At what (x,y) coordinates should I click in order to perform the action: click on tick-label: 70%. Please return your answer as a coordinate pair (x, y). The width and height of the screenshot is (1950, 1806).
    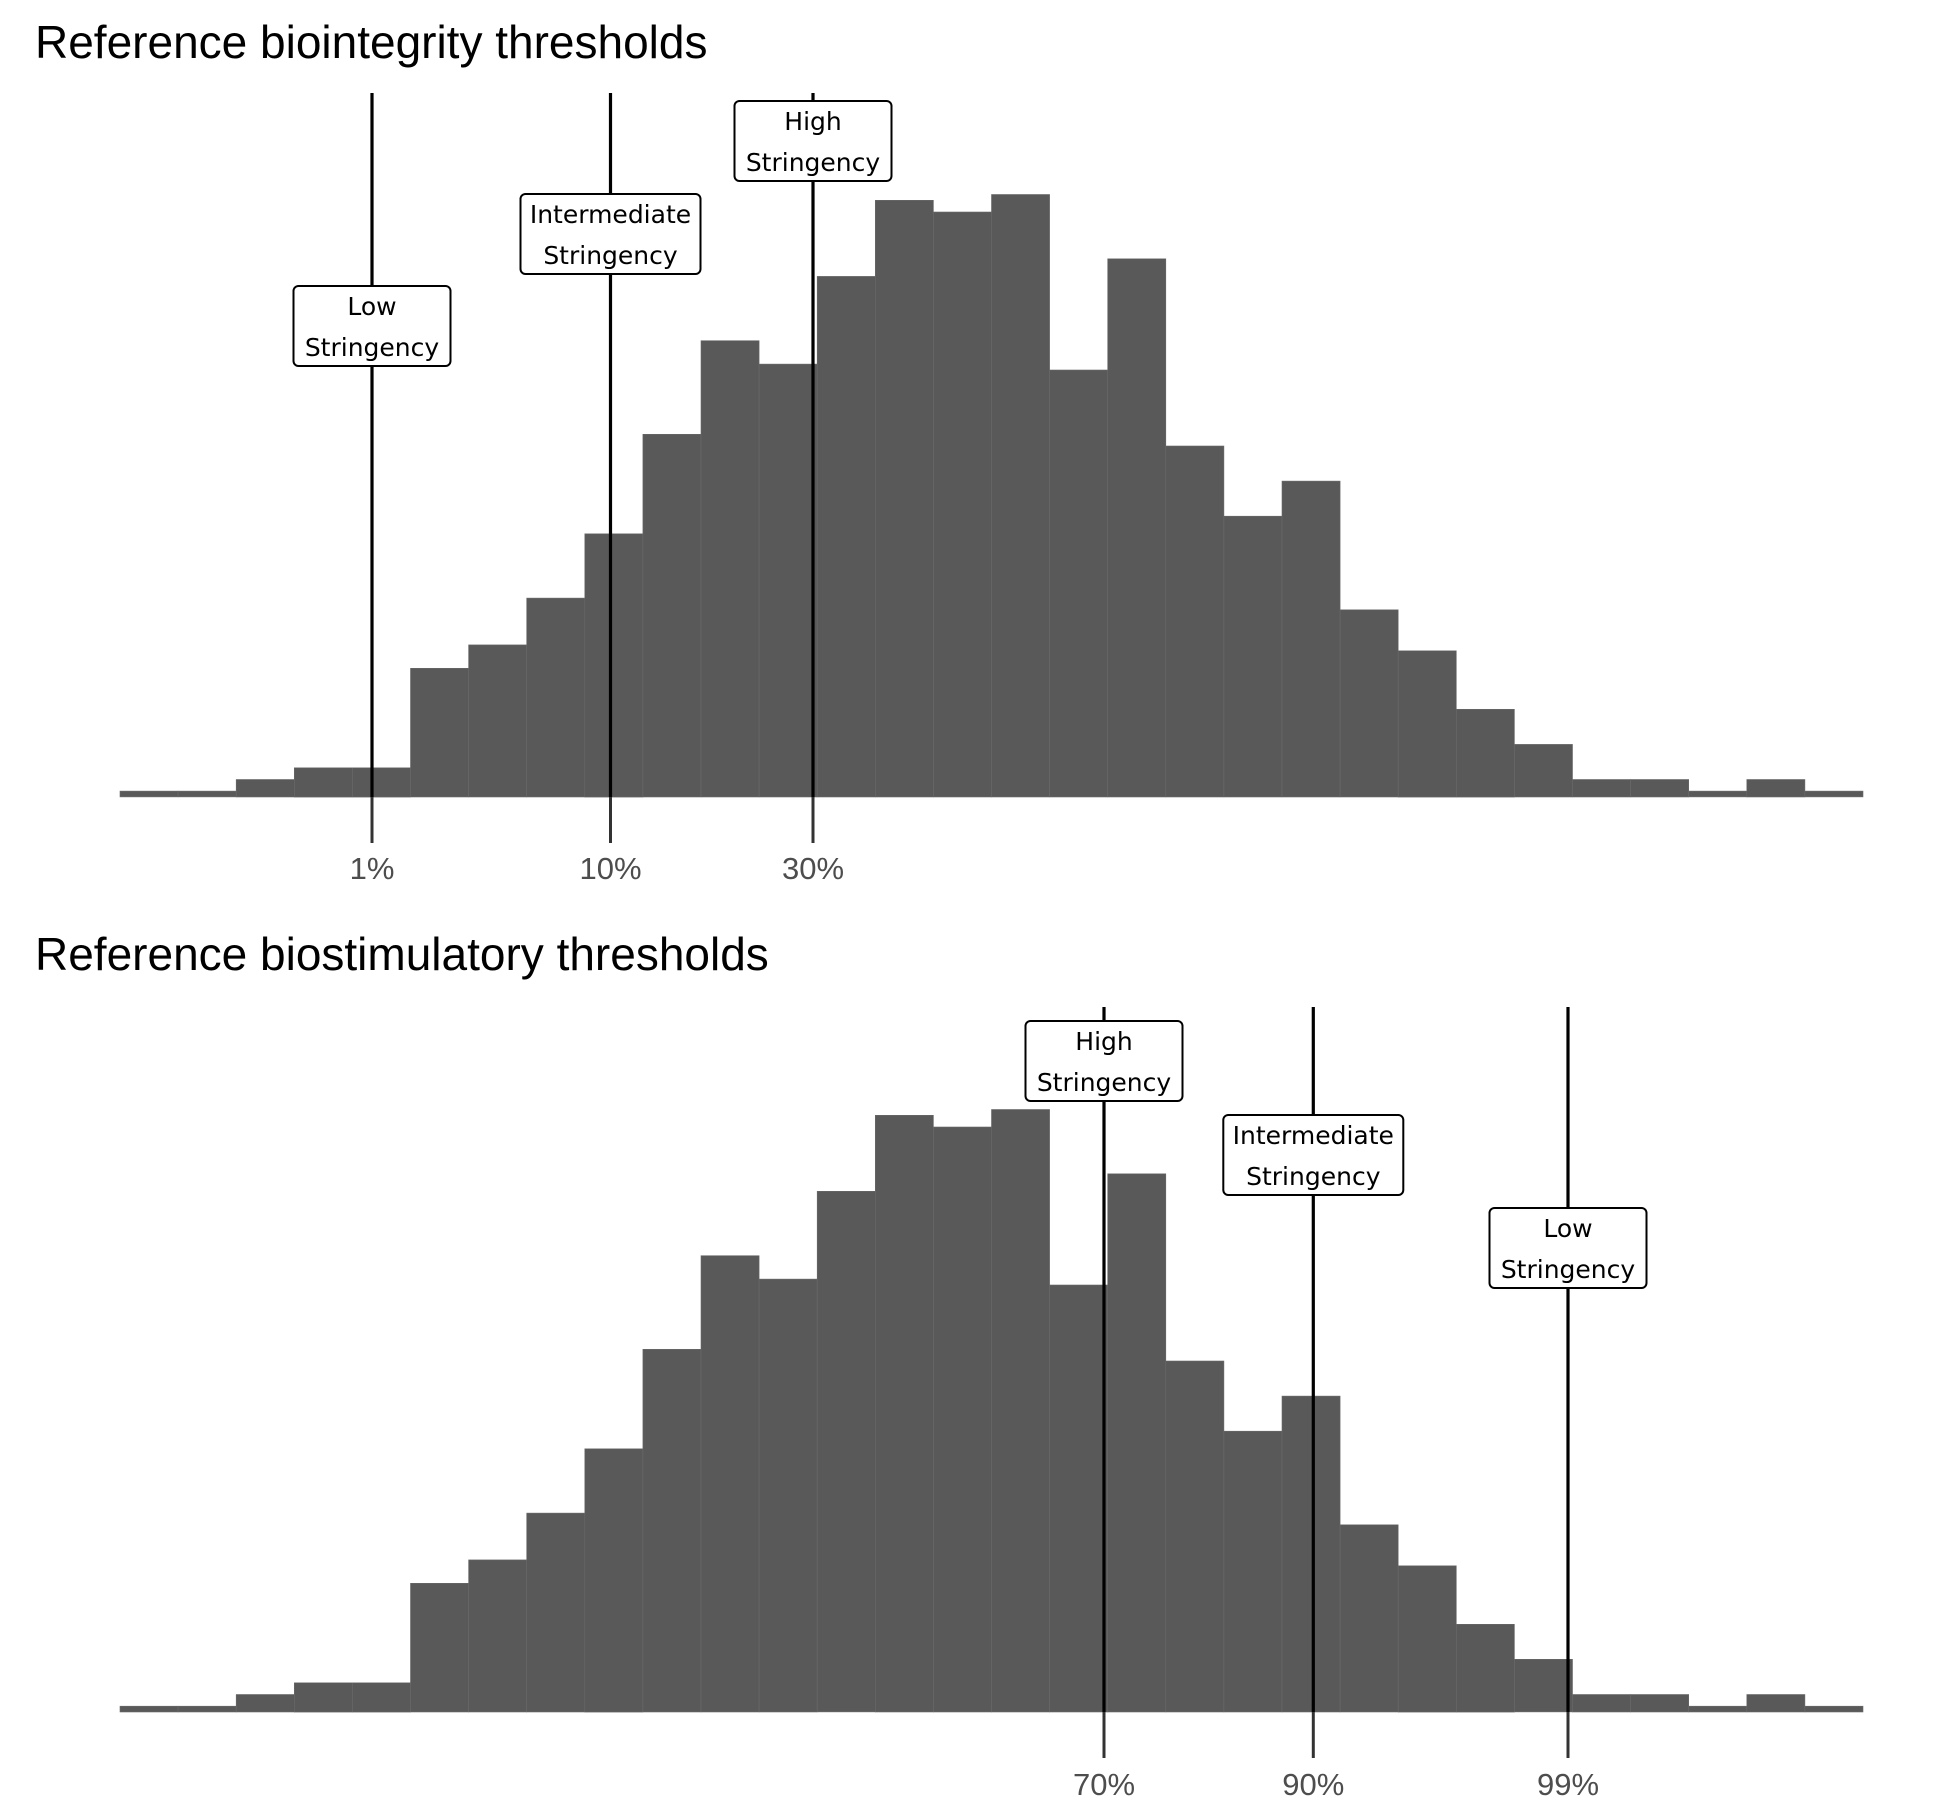
    Looking at the image, I should click on (1104, 1784).